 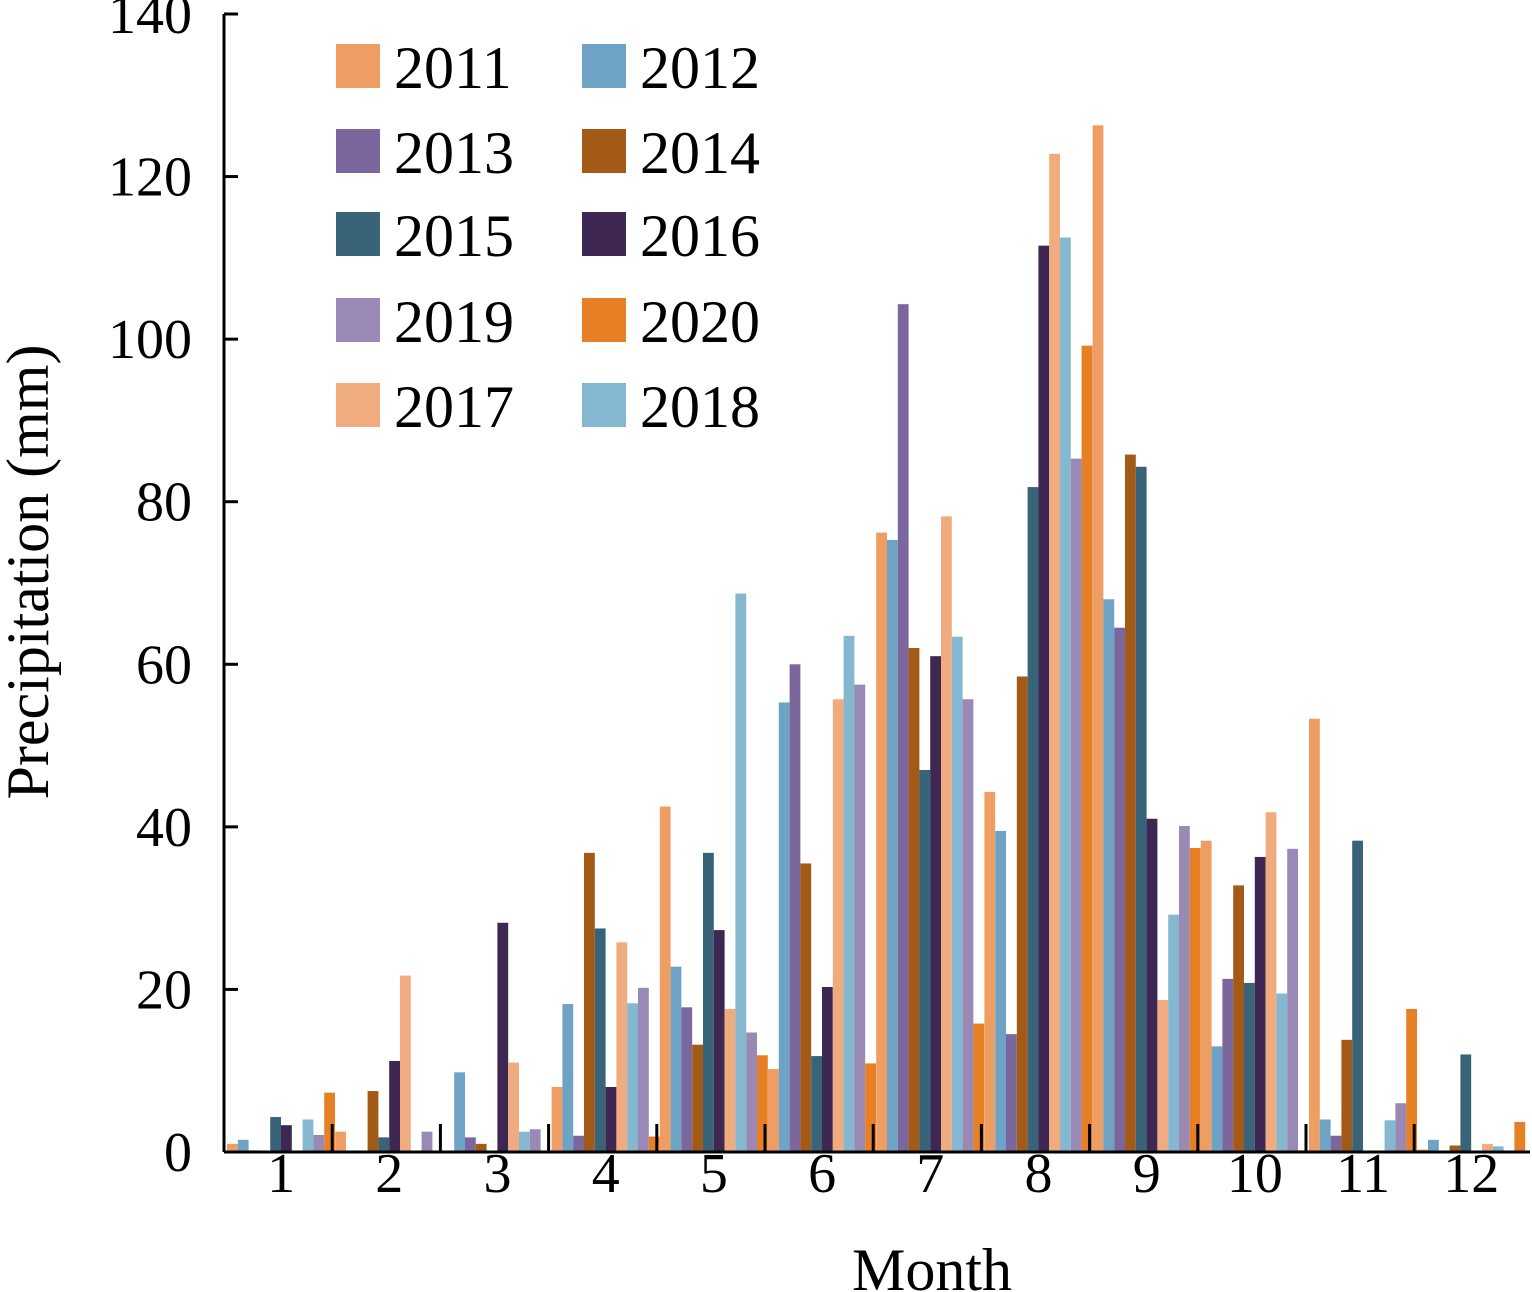 I want to click on x-tick-label: 2, so click(x=389, y=1174).